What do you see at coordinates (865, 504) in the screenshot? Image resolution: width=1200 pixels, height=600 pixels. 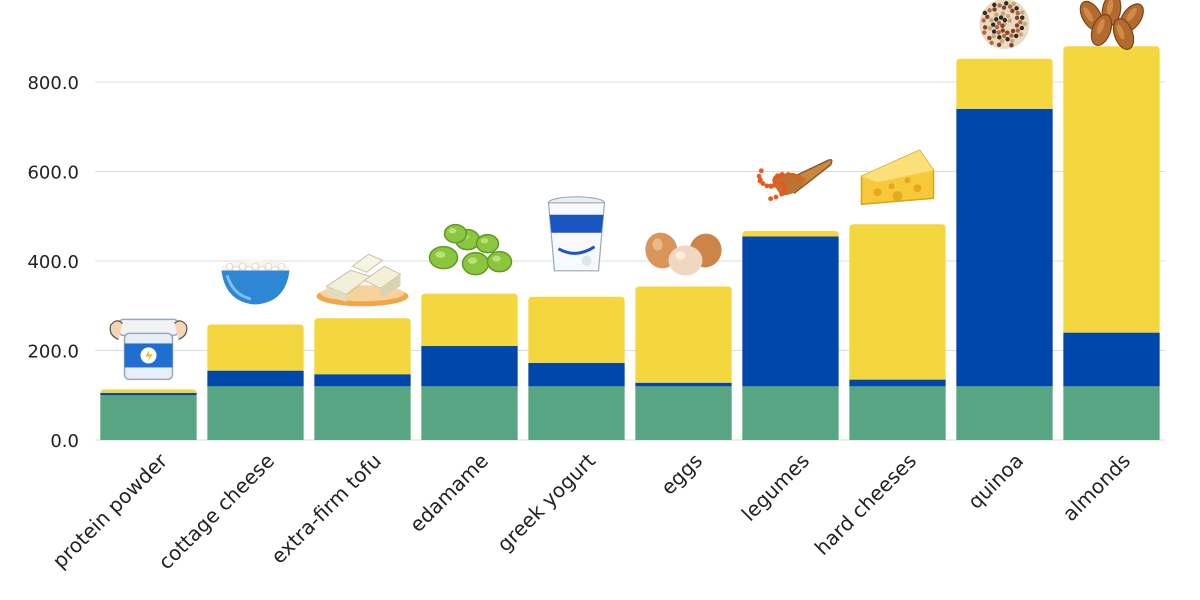 I see `category-label: hard cheeses` at bounding box center [865, 504].